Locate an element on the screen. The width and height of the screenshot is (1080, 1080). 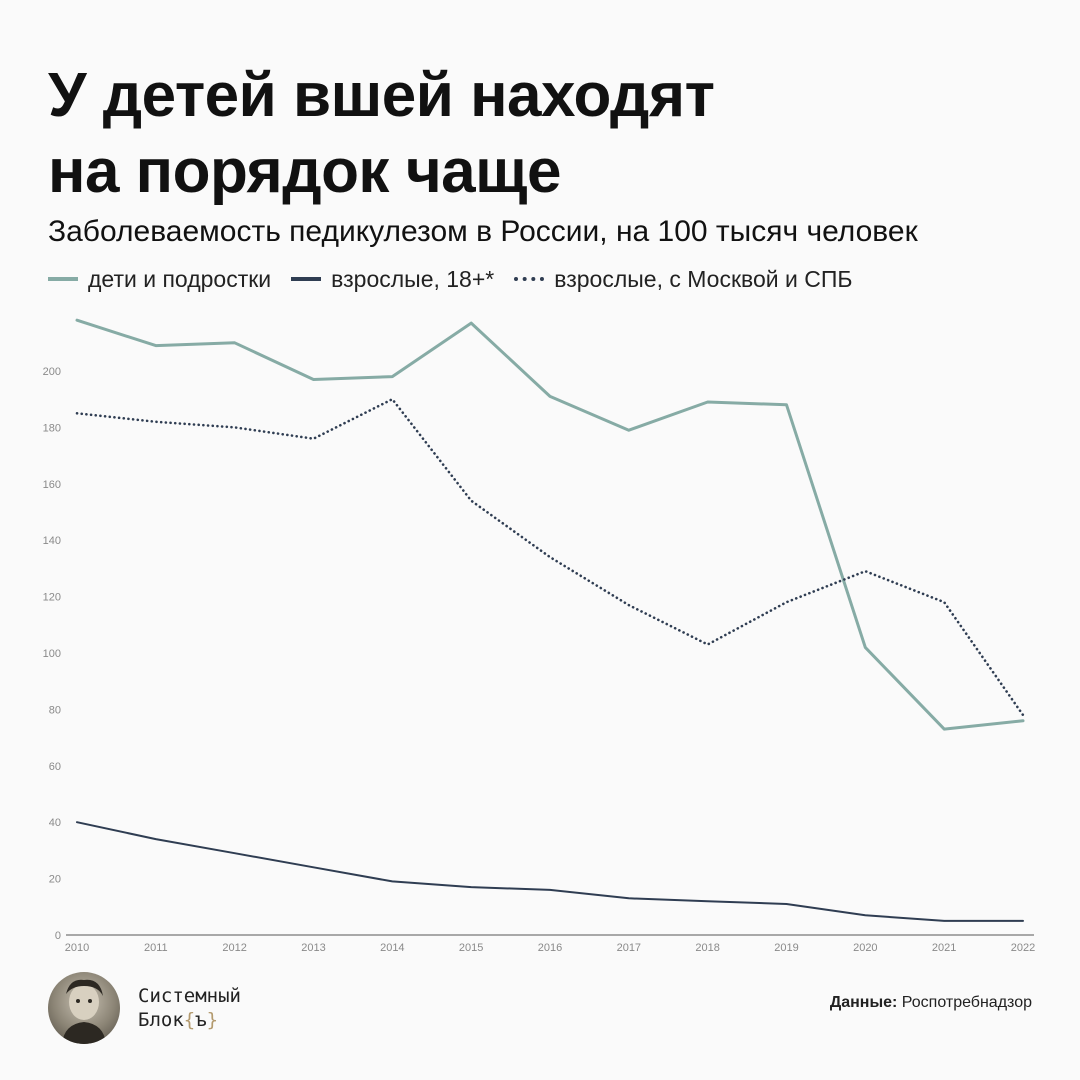
brand-line-2: Блок{ъ} is located at coordinates (189, 1020).